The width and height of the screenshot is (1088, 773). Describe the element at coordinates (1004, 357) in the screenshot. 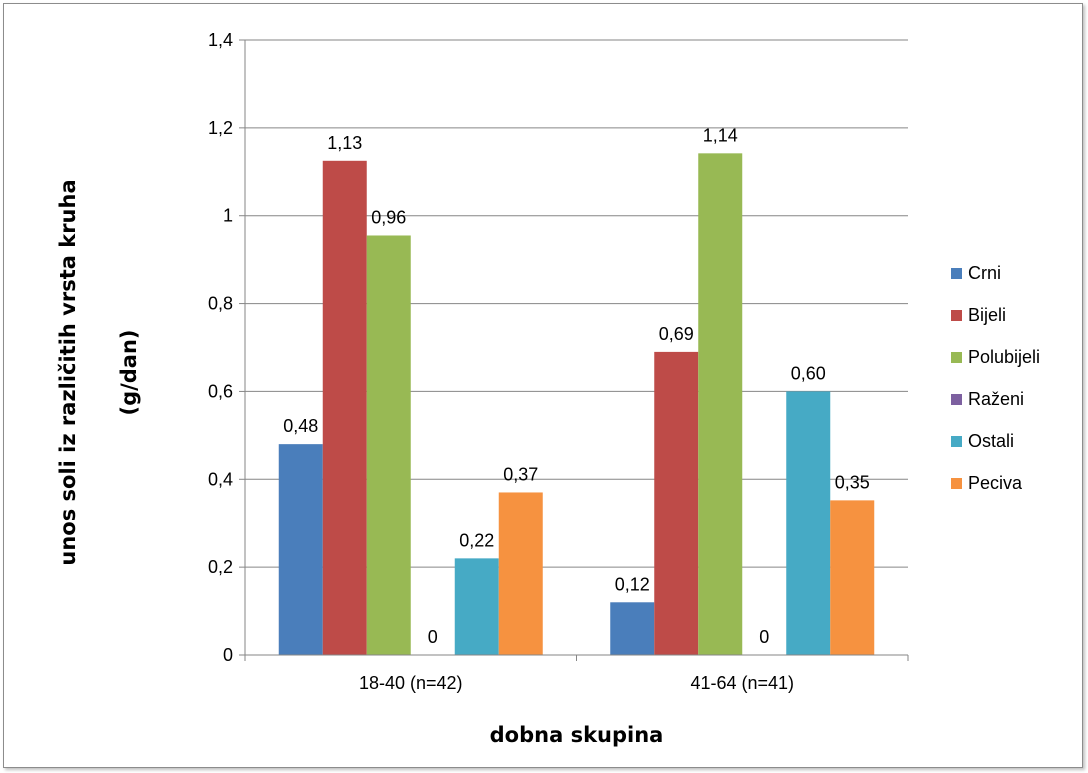

I see `legend-label: Polubijeli` at that location.